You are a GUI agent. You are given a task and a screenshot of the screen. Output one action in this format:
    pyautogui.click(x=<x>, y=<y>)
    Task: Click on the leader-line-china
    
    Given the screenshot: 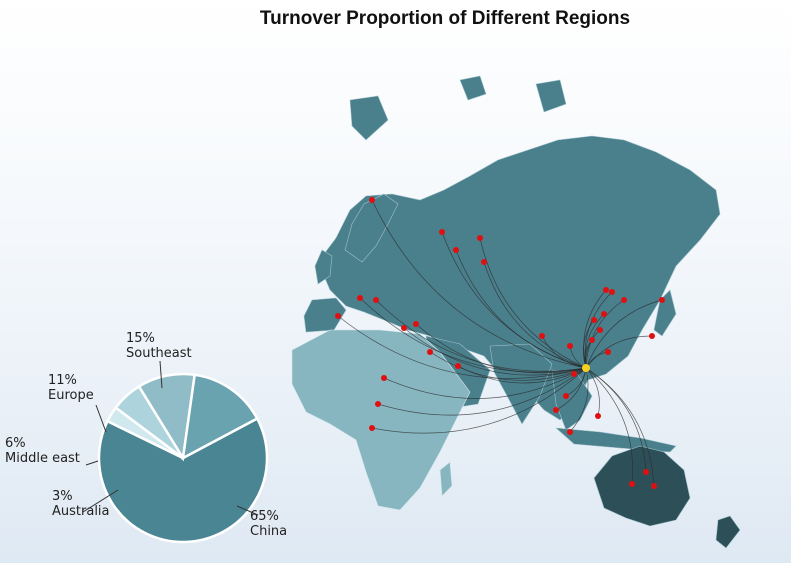 What is the action you would take?
    pyautogui.click(x=247, y=510)
    